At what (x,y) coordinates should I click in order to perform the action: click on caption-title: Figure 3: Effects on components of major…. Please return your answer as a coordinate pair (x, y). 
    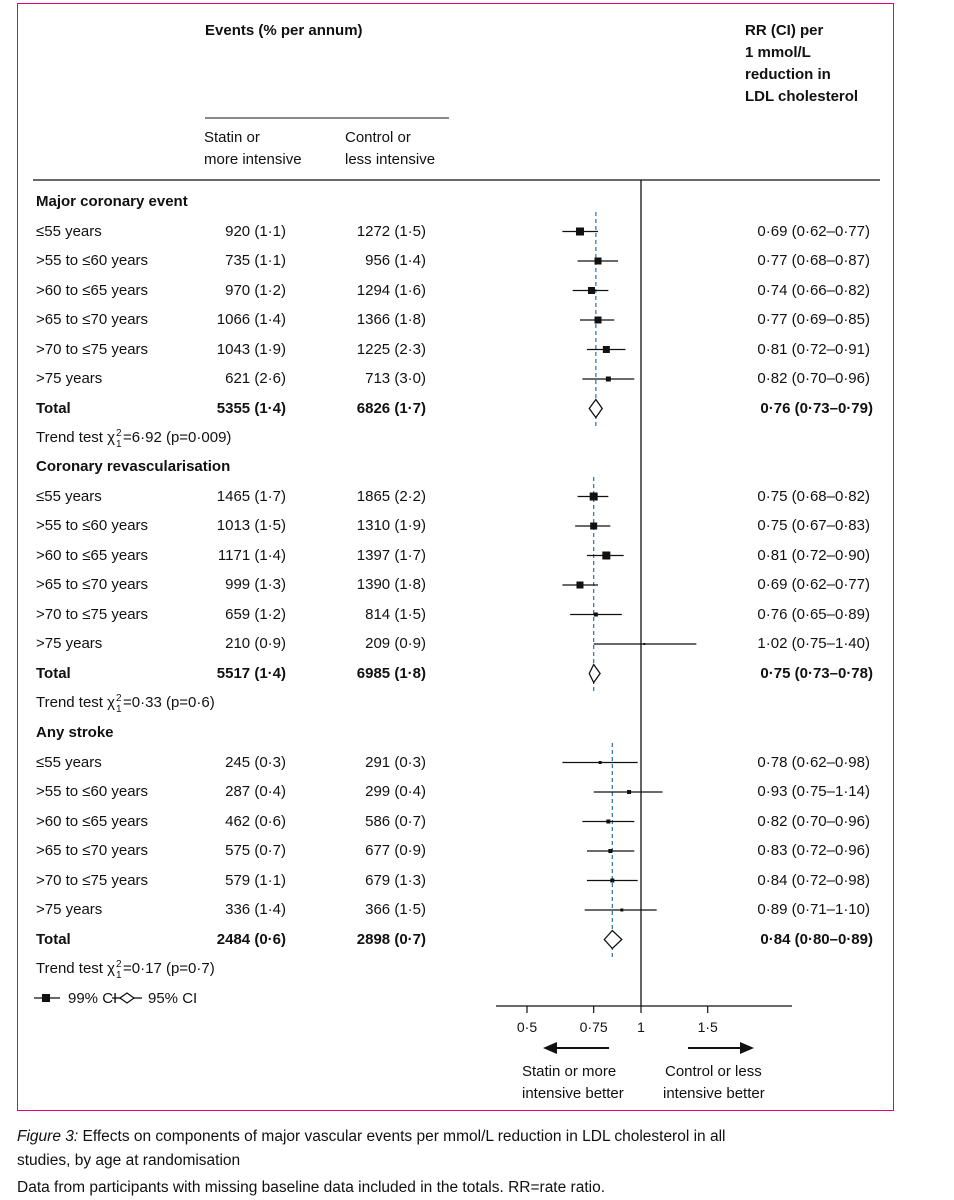
    Looking at the image, I should click on (371, 1137).